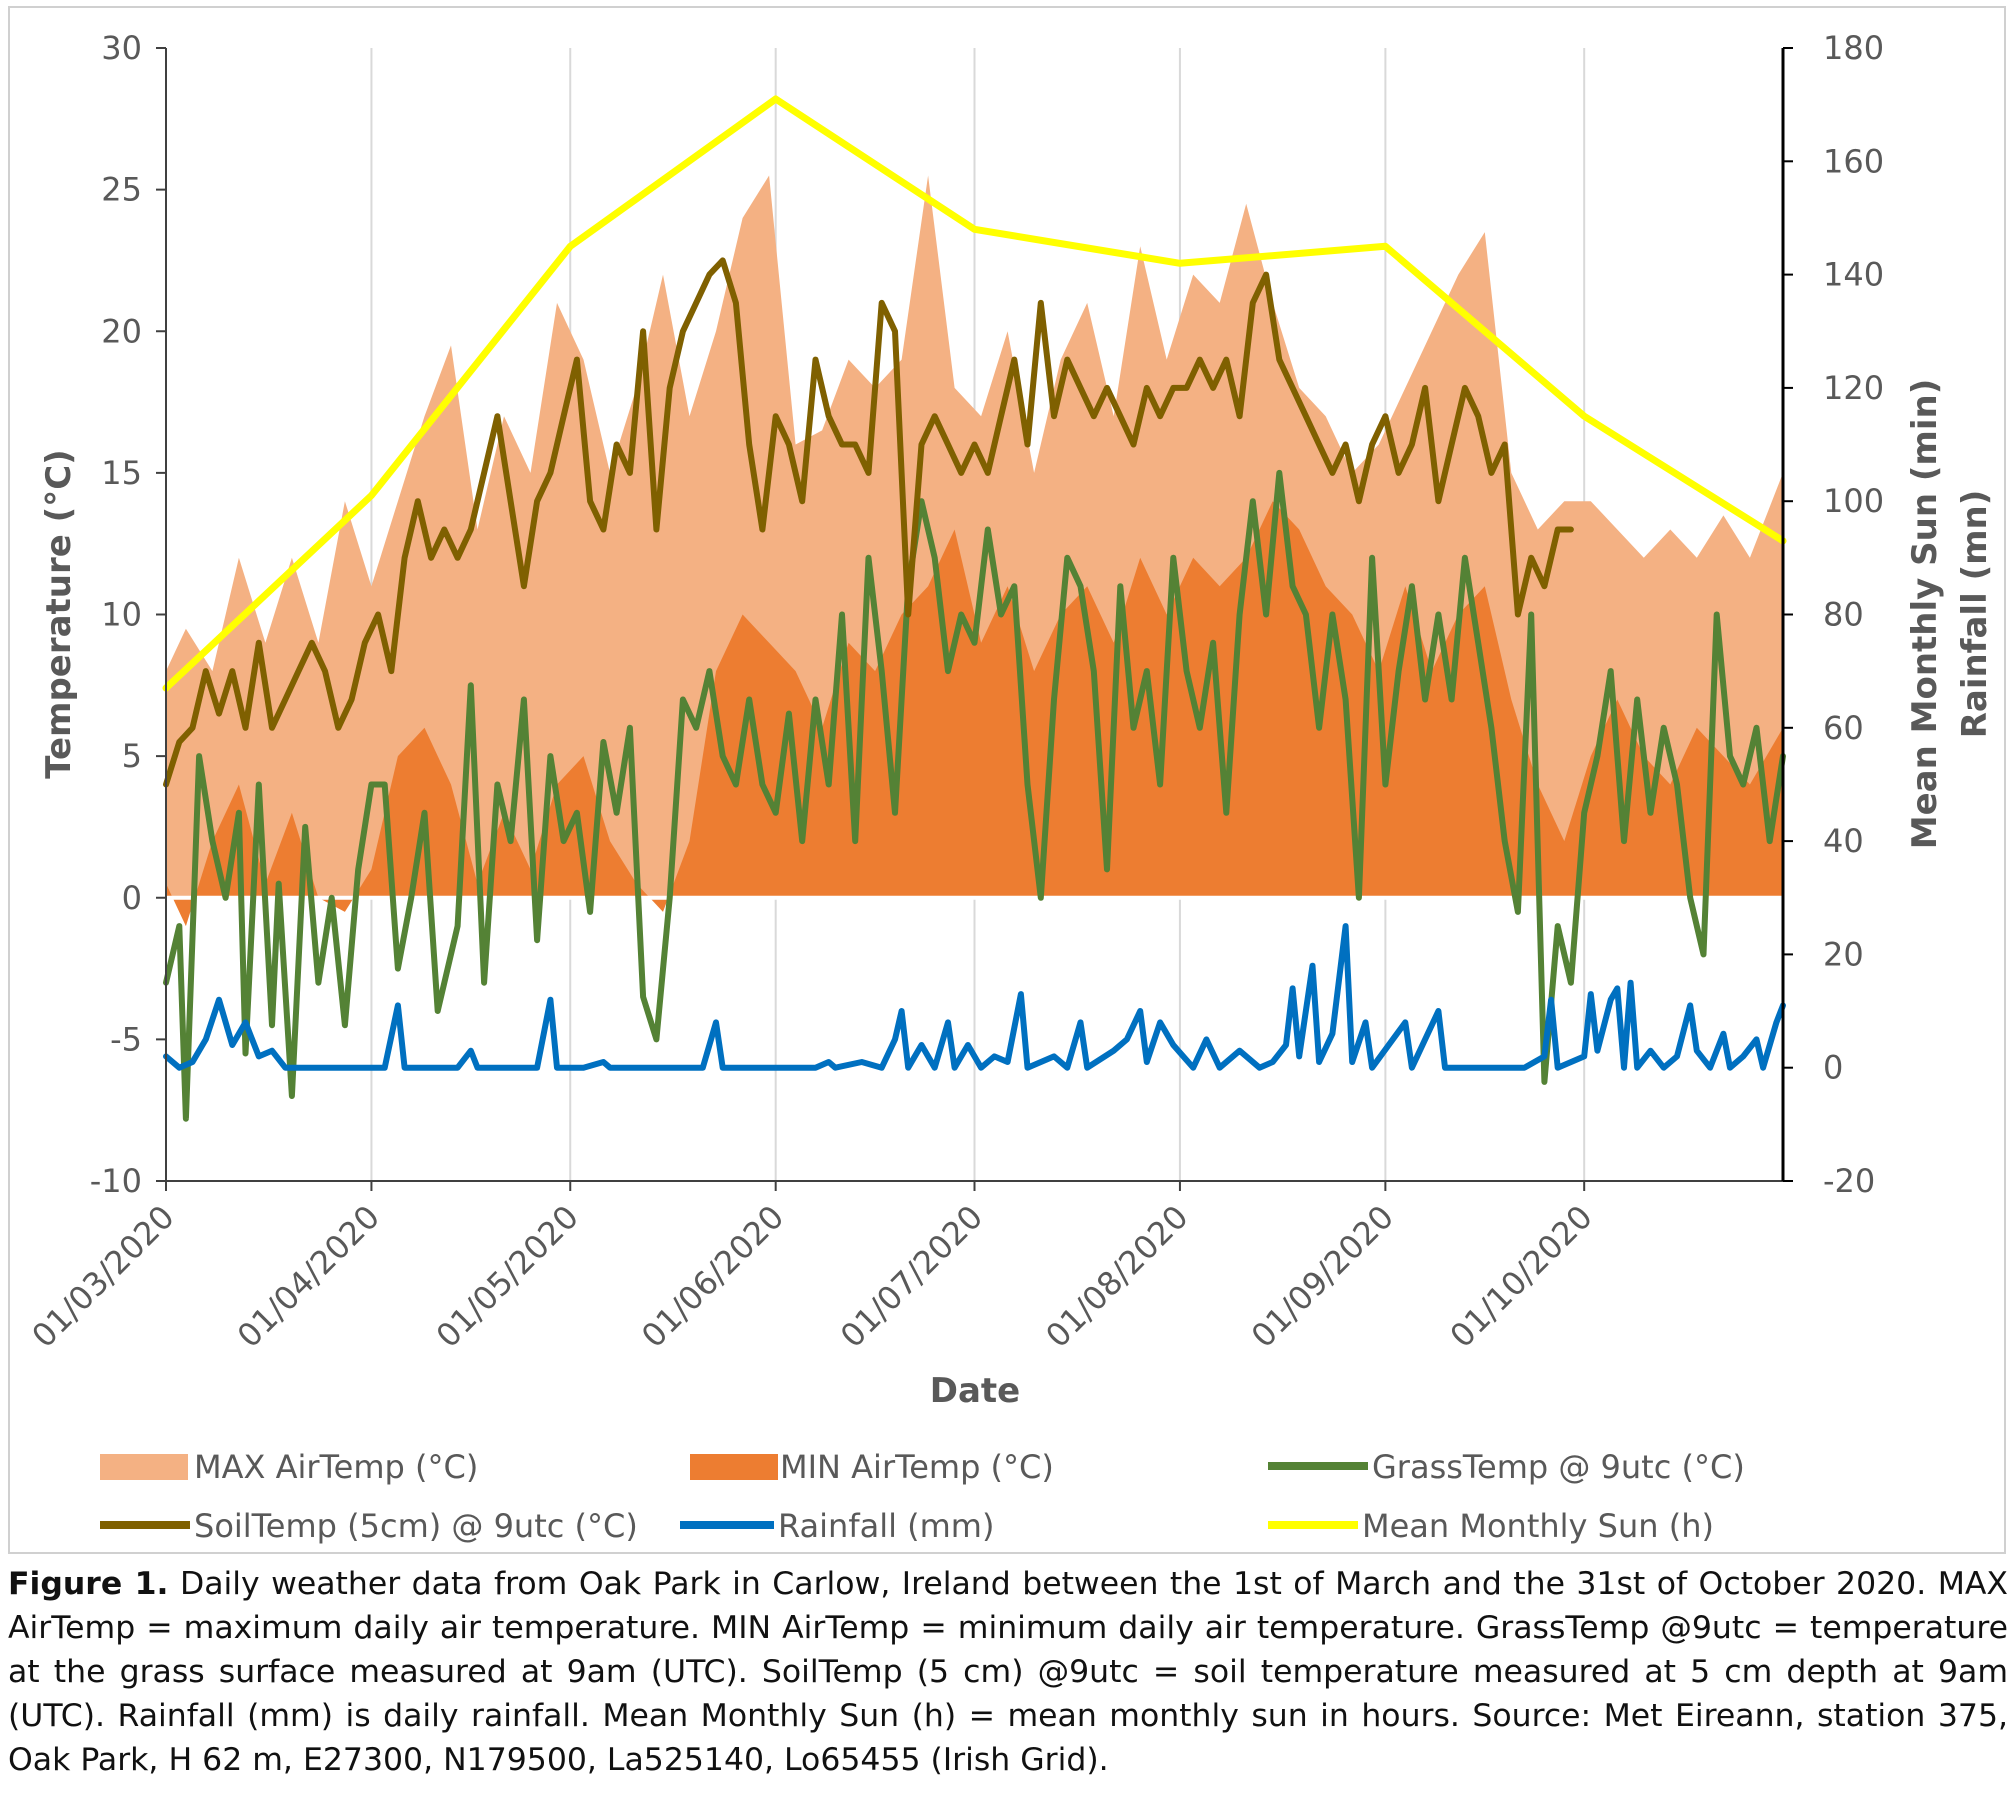  Describe the element at coordinates (911, 1276) in the screenshot. I see `x-tick-label: 01/07/2020` at that location.